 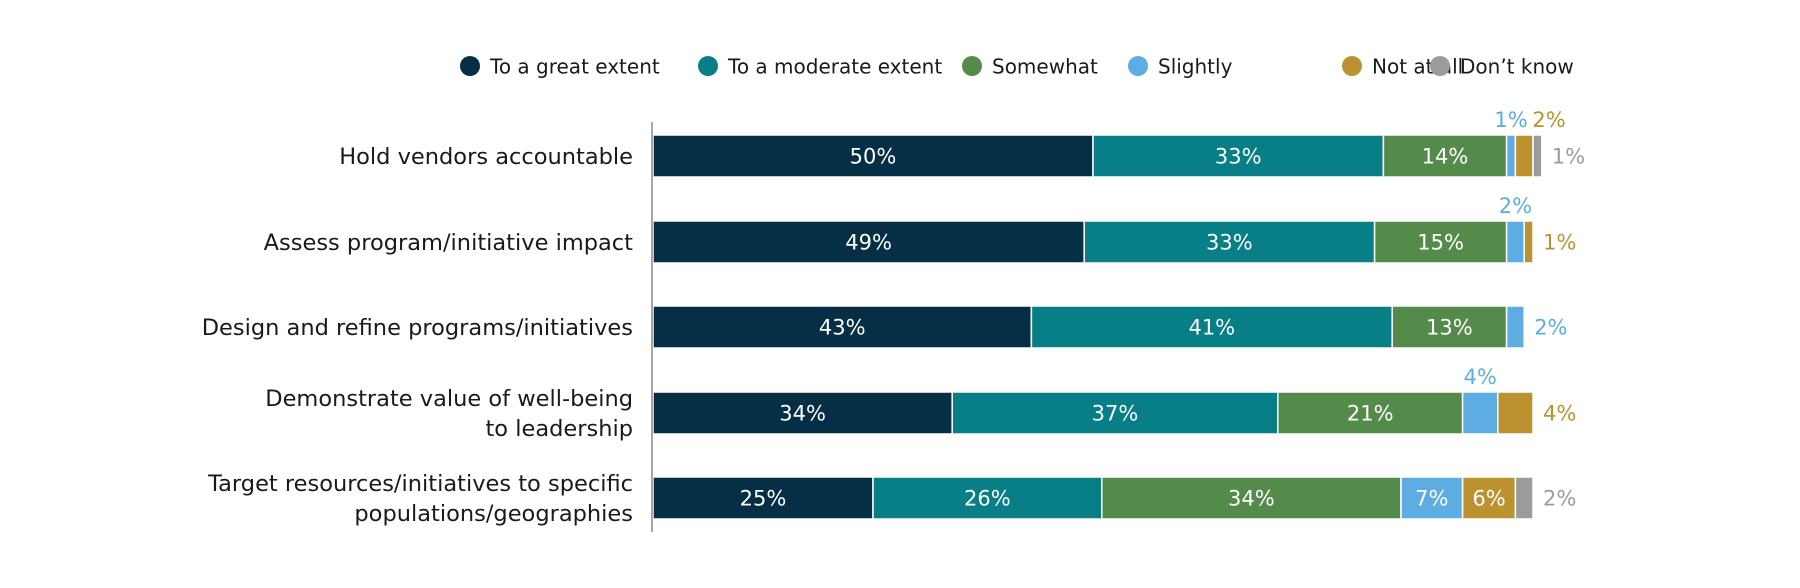 I want to click on category-label: Hold vendors accountable, so click(x=486, y=157).